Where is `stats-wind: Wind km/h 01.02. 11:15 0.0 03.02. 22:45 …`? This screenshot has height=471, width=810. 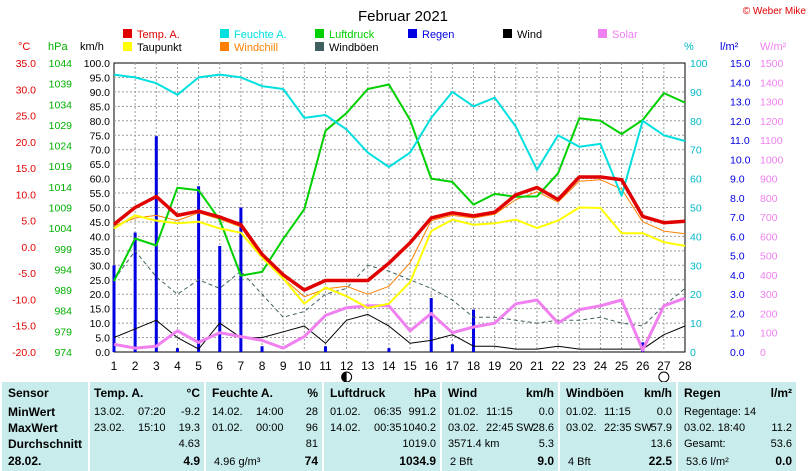
stats-wind: Wind km/h 01.02. 11:15 0.0 03.02. 22:45 … is located at coordinates (500, 426).